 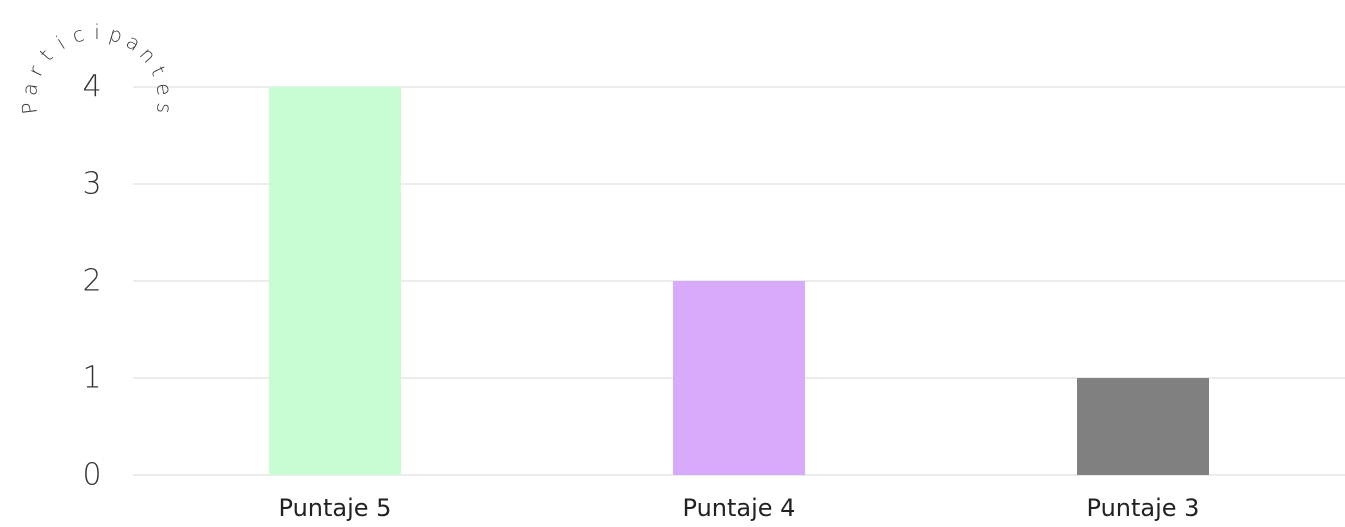 I want to click on y-axis-label-glyph: e, so click(x=164, y=89).